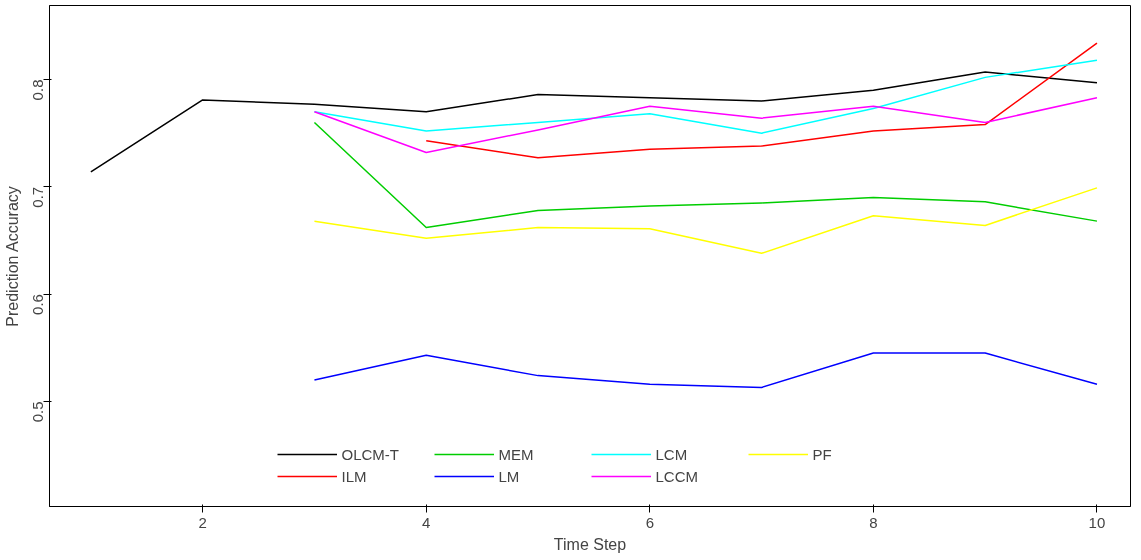  Describe the element at coordinates (202, 522) in the screenshot. I see `x-tick-label: 2` at that location.